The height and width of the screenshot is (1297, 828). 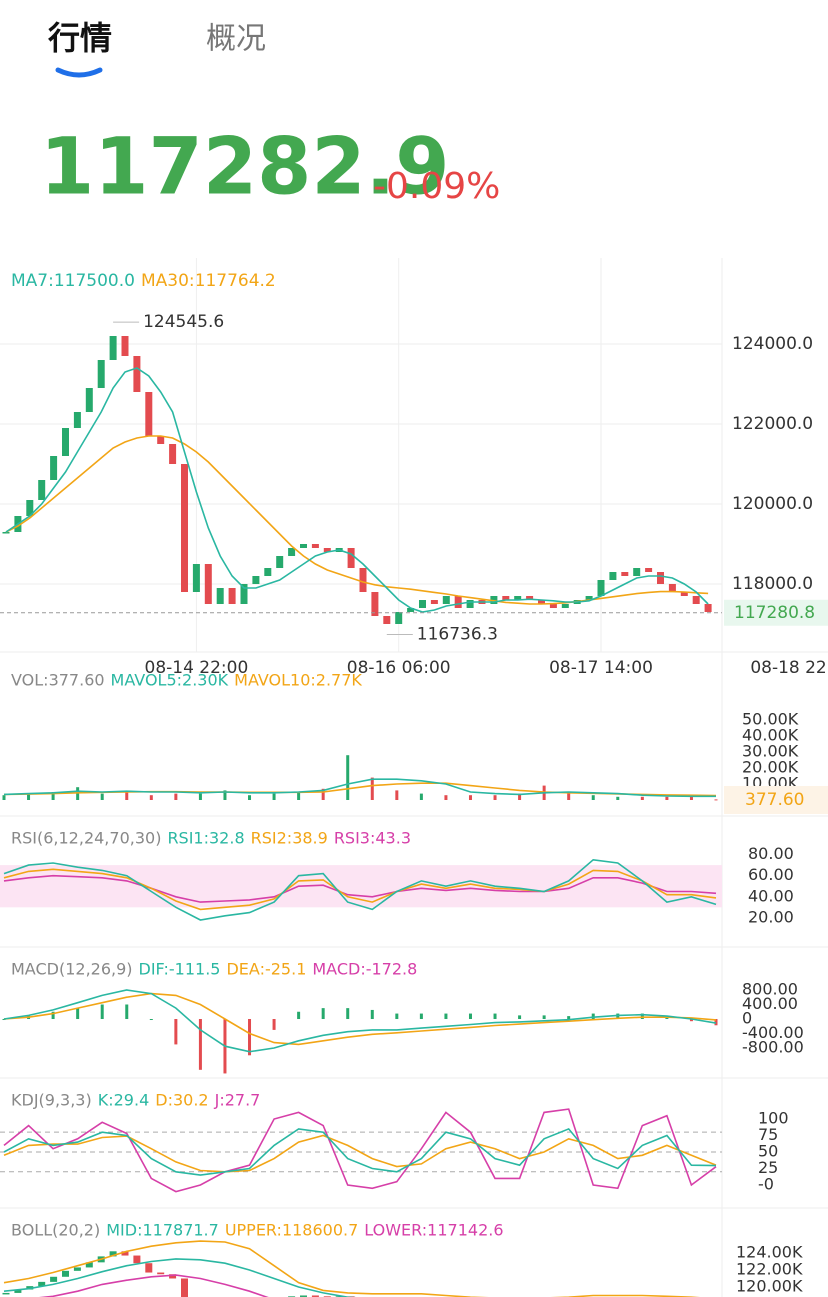 I want to click on legend-entry: MA30:117764.2, so click(x=208, y=281).